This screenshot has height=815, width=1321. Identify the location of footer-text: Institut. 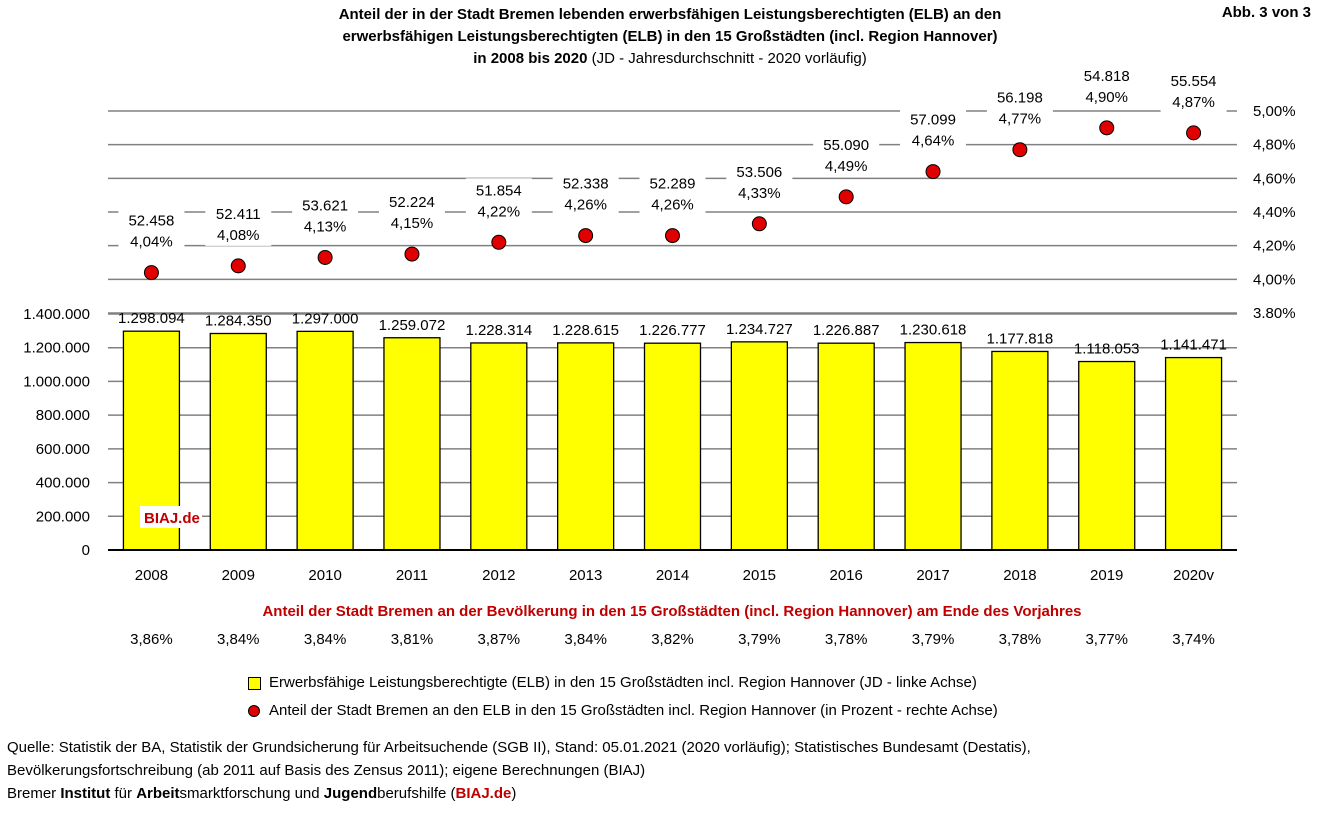
(85, 793).